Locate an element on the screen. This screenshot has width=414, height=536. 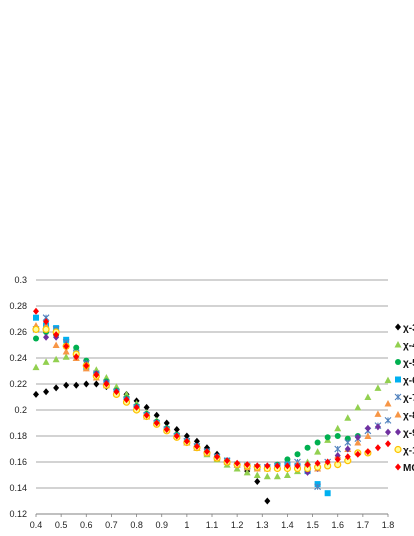
y-tick-label: 0.3 is located at coordinates (20, 280).